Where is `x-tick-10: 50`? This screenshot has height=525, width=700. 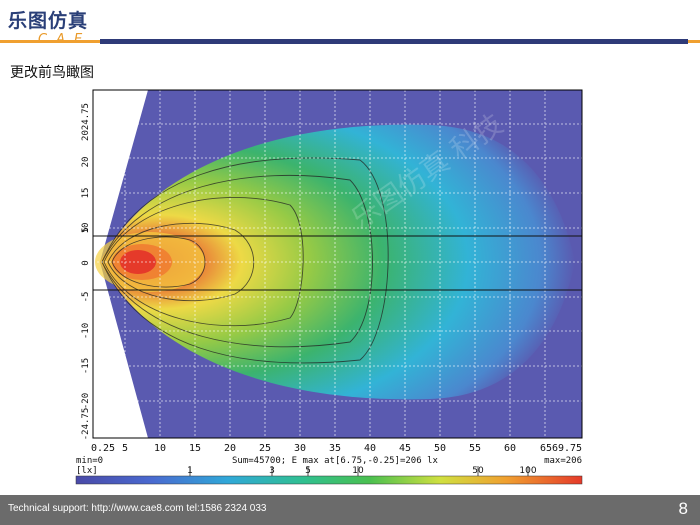 x-tick-10: 50 is located at coordinates (440, 448).